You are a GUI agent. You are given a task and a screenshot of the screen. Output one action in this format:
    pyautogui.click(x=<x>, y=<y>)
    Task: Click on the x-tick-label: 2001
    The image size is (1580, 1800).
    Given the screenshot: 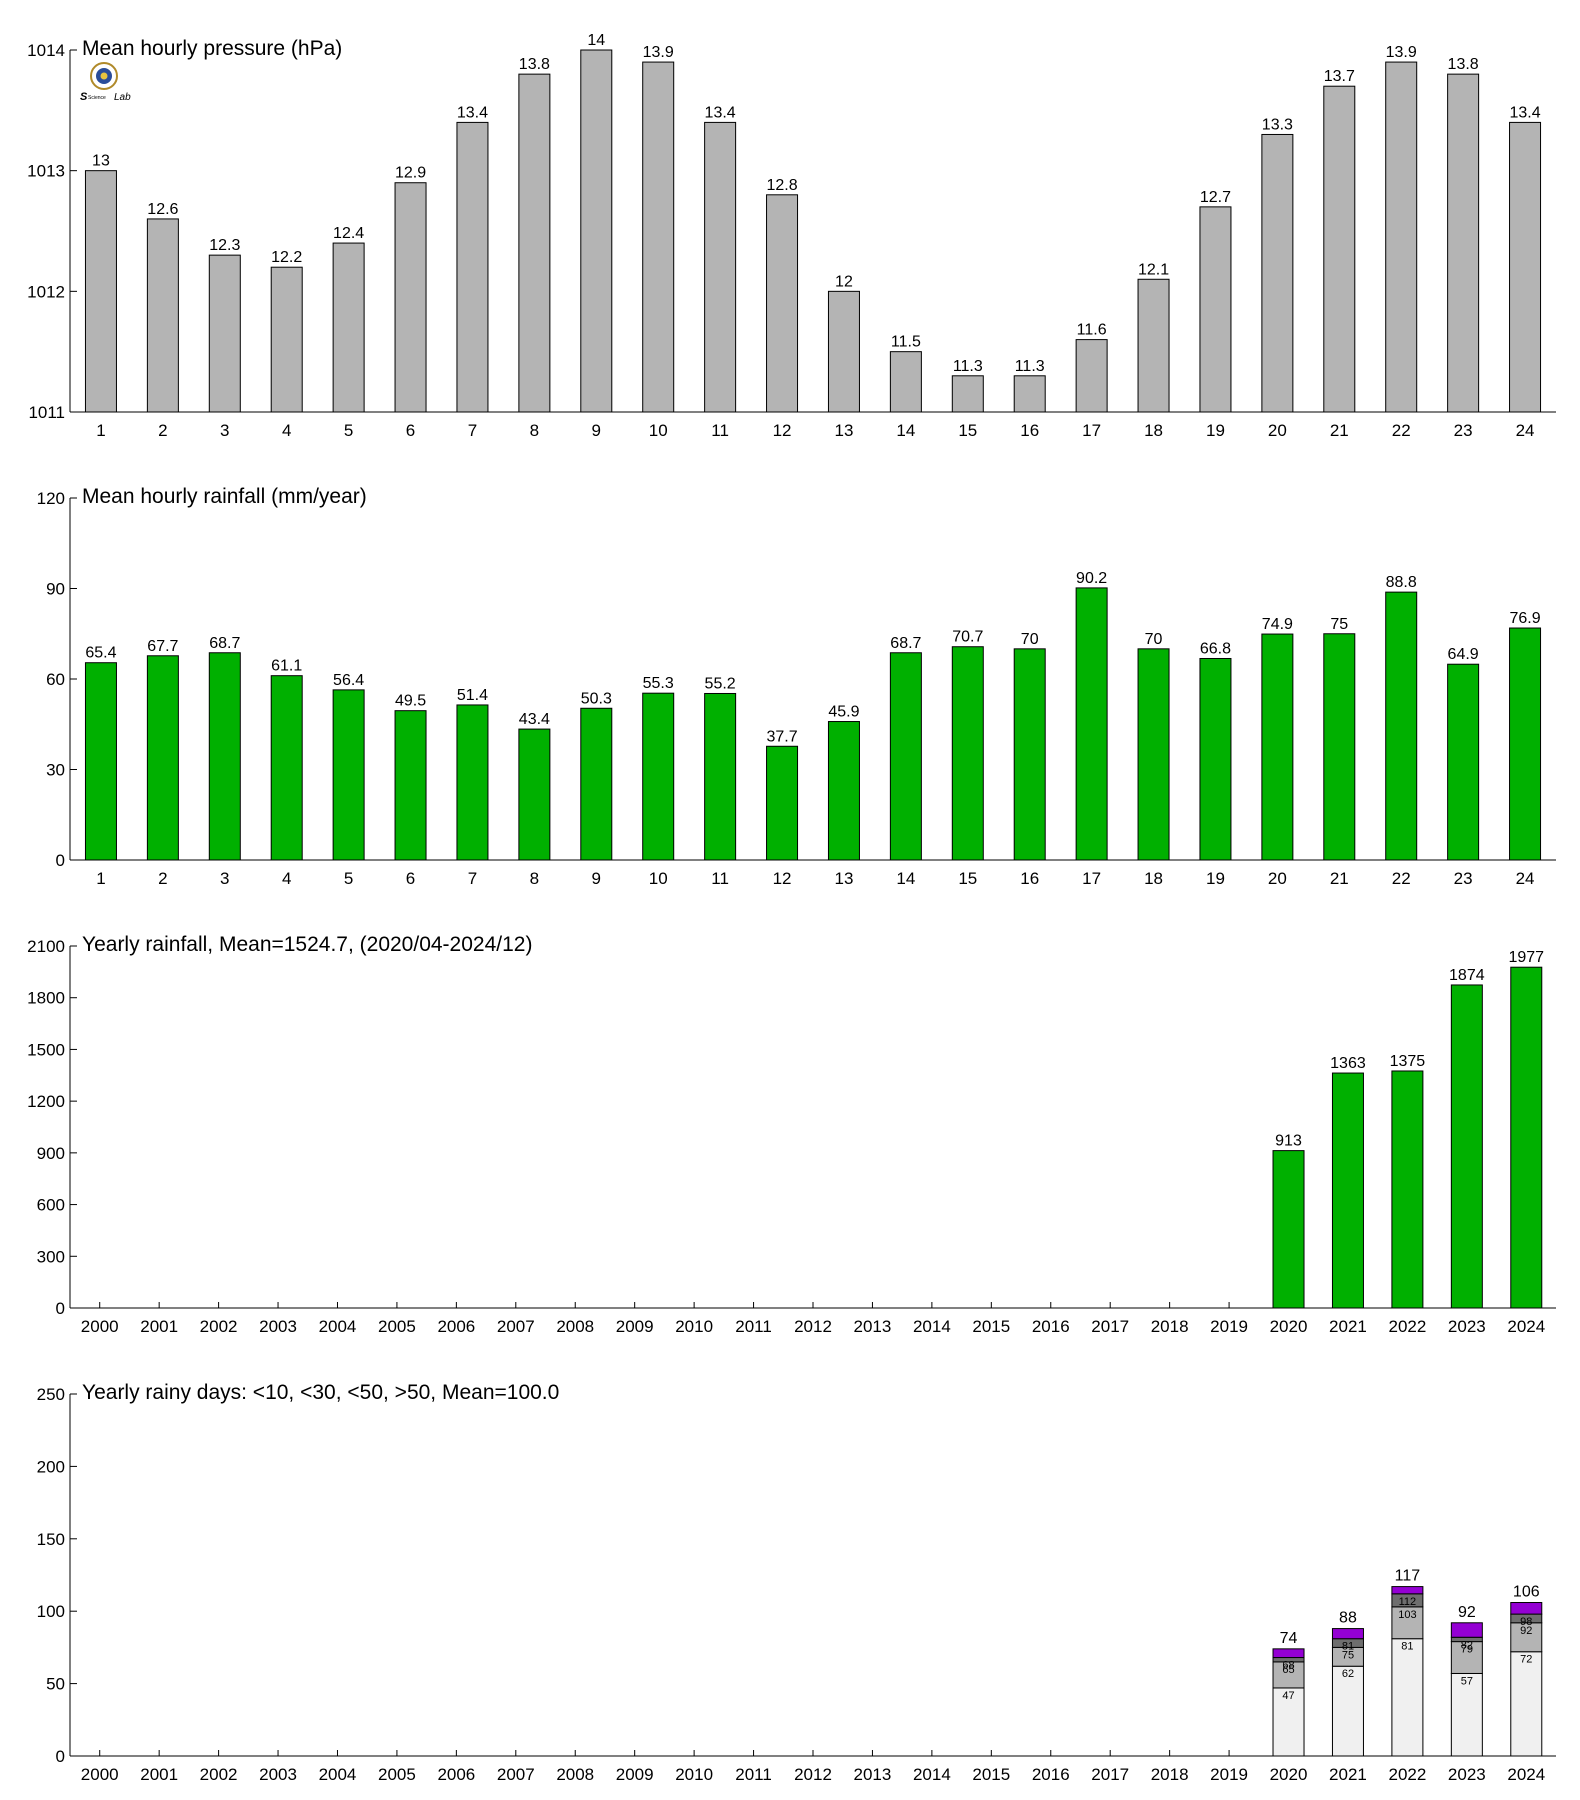 What is the action you would take?
    pyautogui.click(x=159, y=1326)
    